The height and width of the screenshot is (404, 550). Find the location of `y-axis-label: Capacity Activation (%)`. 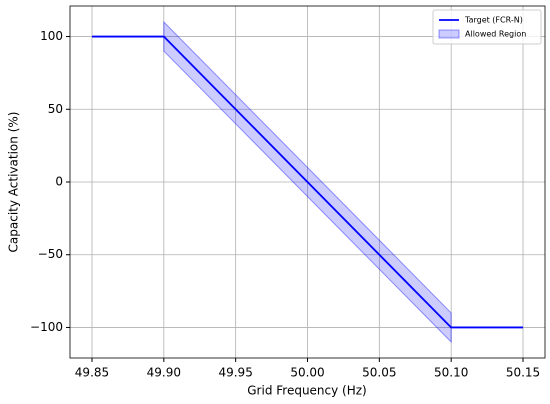

y-axis-label: Capacity Activation (%) is located at coordinates (14, 182).